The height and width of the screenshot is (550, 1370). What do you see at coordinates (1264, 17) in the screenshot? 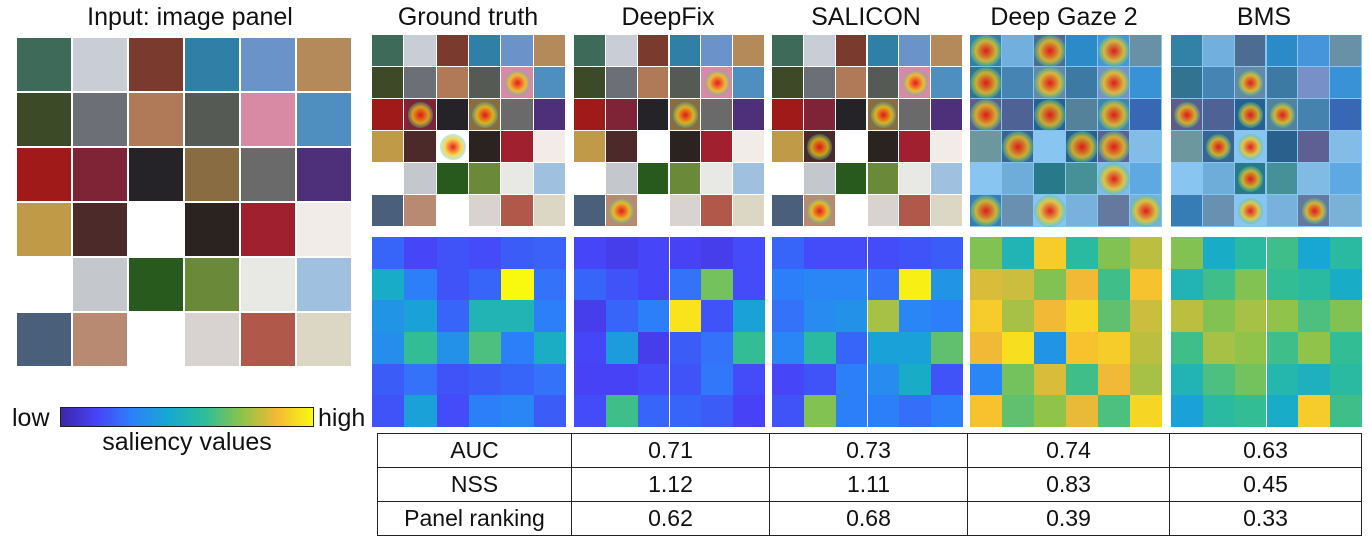
I see `column-title-bms: BMS` at bounding box center [1264, 17].